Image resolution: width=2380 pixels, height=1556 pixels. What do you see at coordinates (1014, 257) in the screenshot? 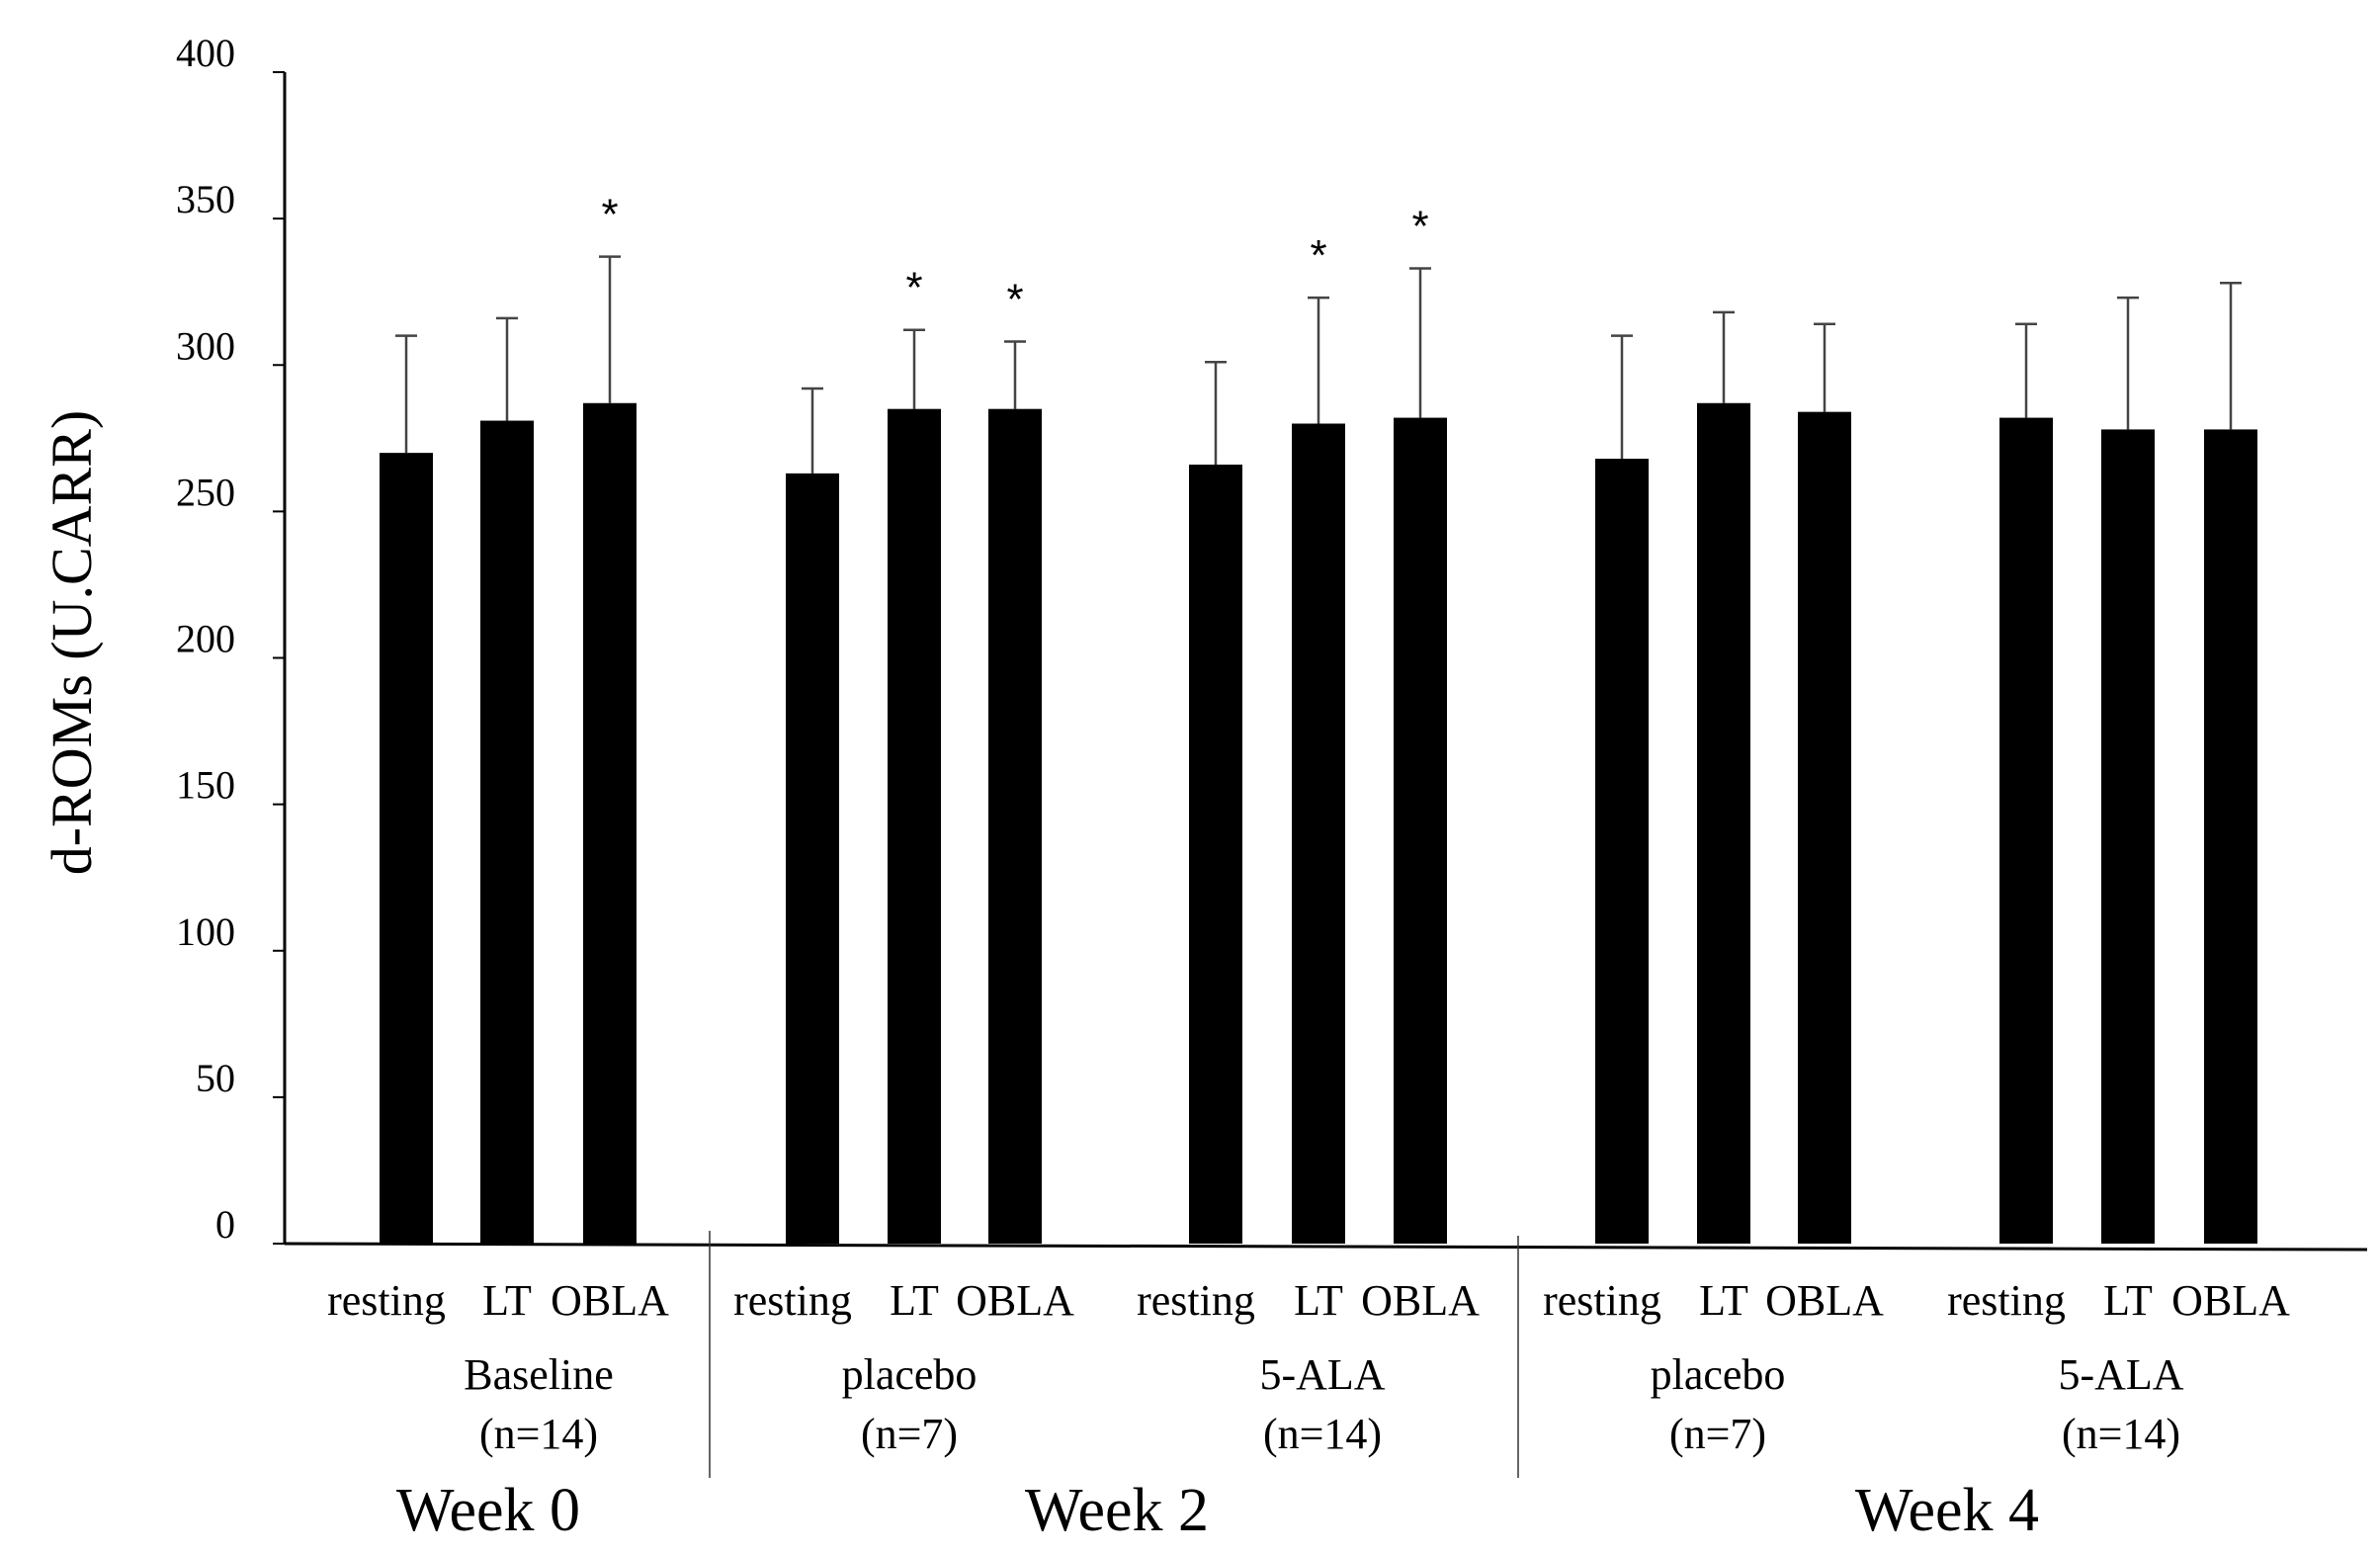
I see `significance-markers: * * * * *` at bounding box center [1014, 257].